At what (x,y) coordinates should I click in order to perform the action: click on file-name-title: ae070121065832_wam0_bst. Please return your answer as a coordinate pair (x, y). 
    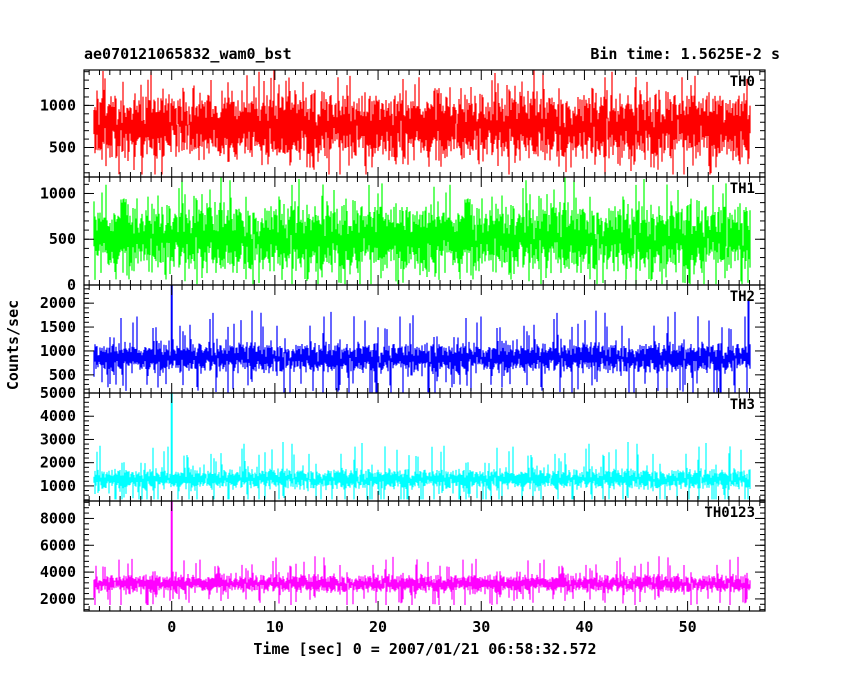
    Looking at the image, I should click on (188, 54).